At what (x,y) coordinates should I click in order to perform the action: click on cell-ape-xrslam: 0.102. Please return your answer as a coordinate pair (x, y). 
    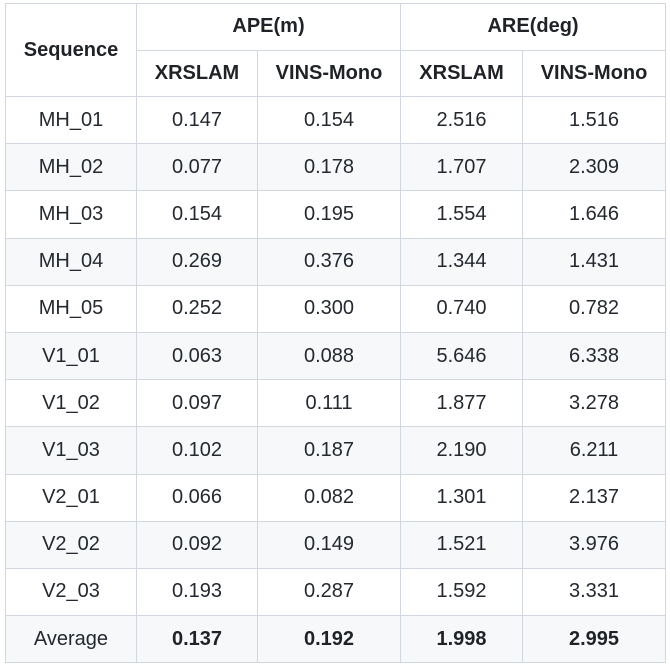
    Looking at the image, I should click on (197, 450).